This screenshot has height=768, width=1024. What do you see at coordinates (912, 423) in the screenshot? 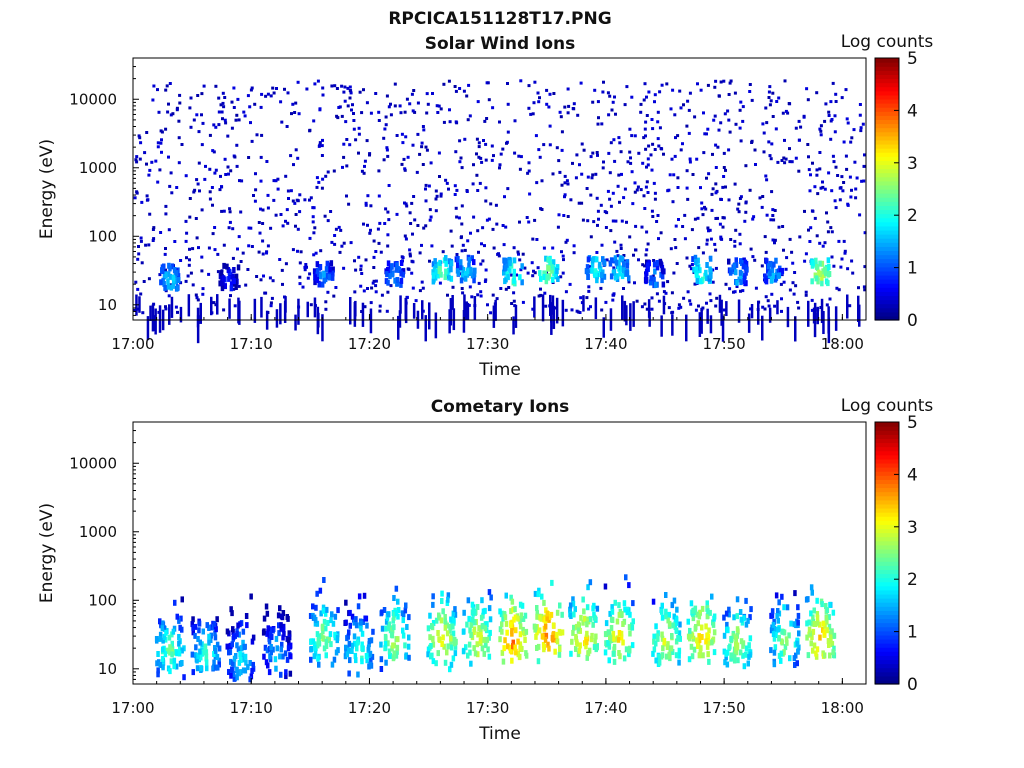
I see `colorbar-tick-label: 5` at bounding box center [912, 423].